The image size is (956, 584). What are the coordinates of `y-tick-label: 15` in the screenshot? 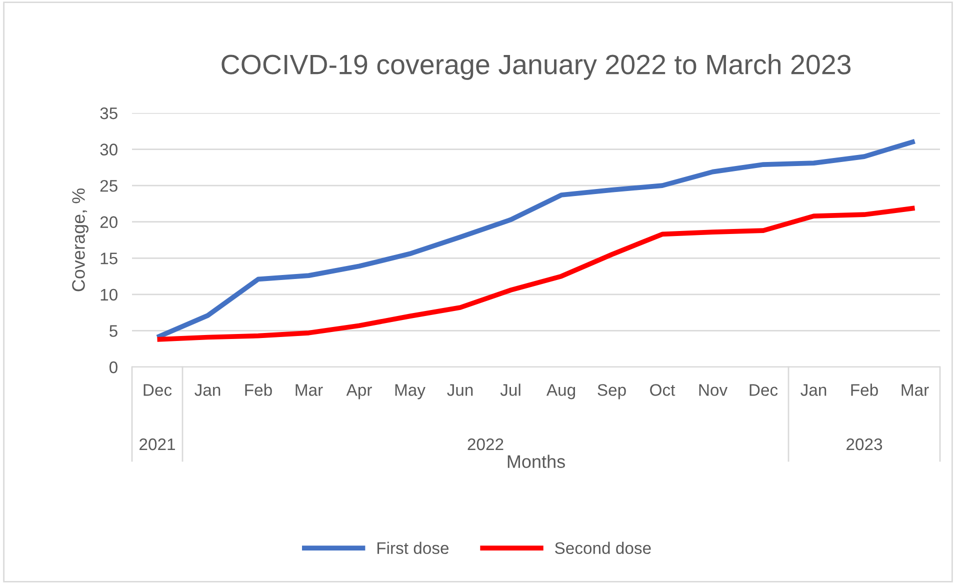 It's located at (109, 258).